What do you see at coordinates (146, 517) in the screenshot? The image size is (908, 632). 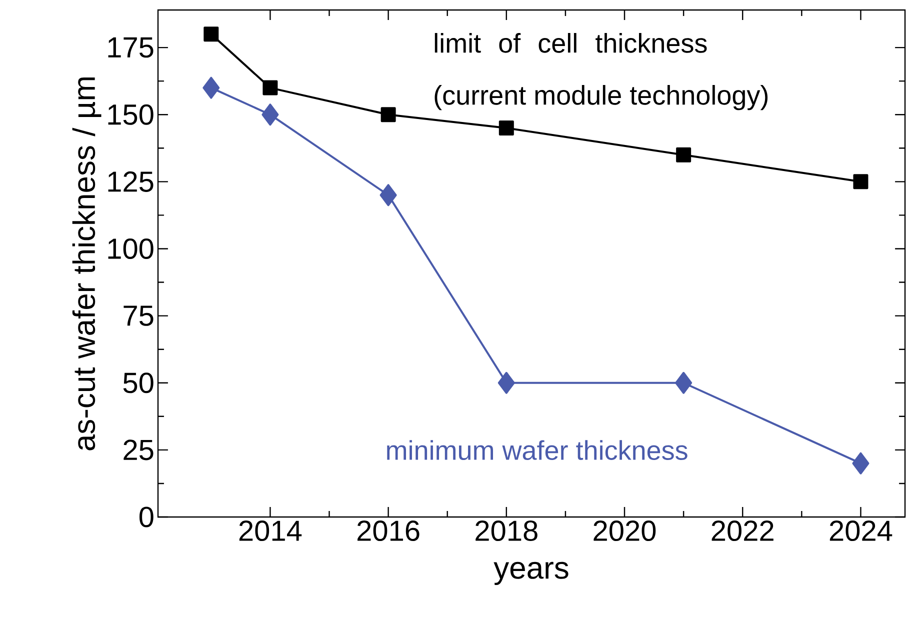 I see `y-tick-label: 0` at bounding box center [146, 517].